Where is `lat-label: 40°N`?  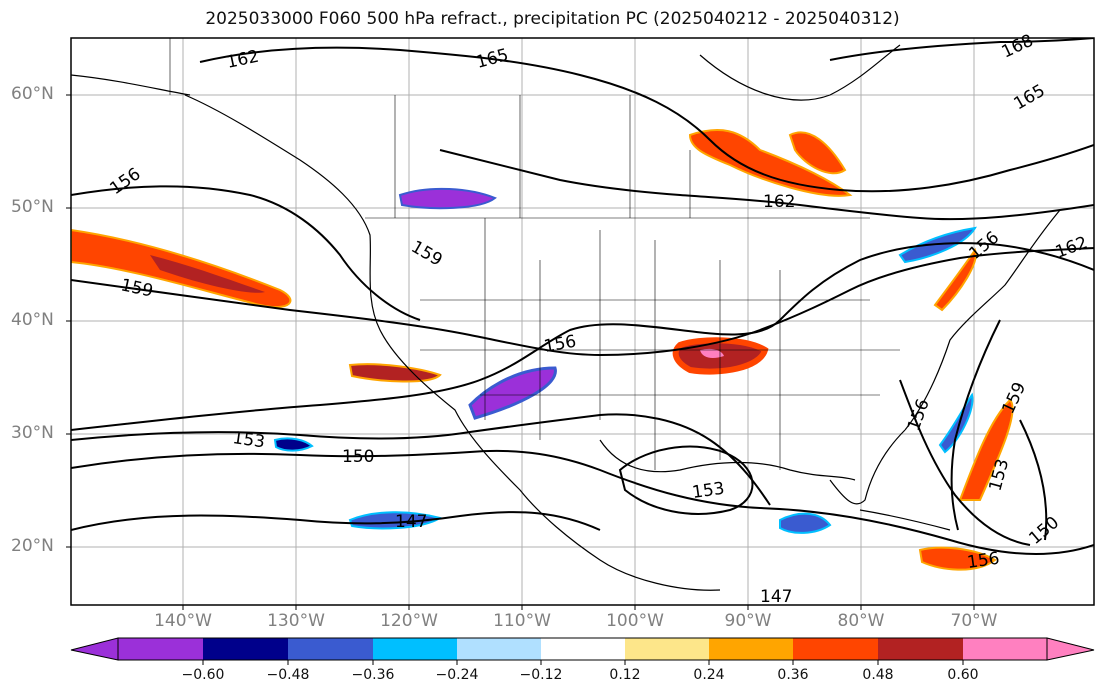
lat-label: 40°N is located at coordinates (32, 320).